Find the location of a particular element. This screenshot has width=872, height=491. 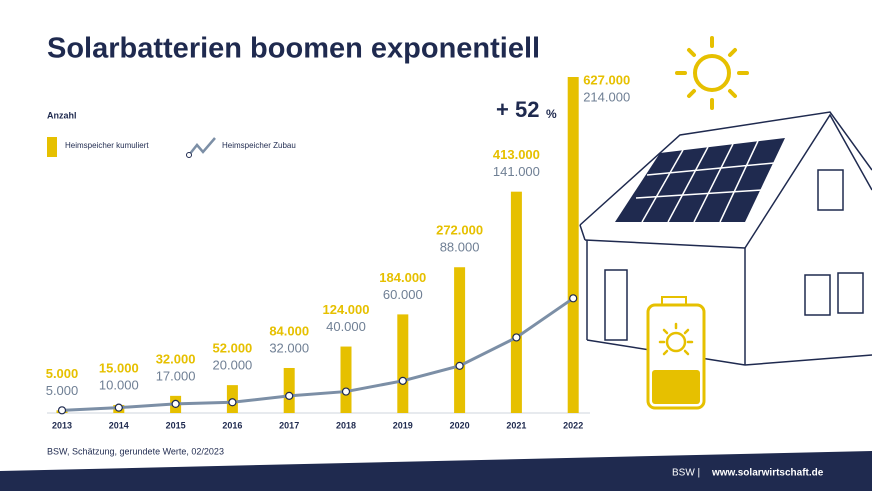

value-label: 214.000 is located at coordinates (606, 96).